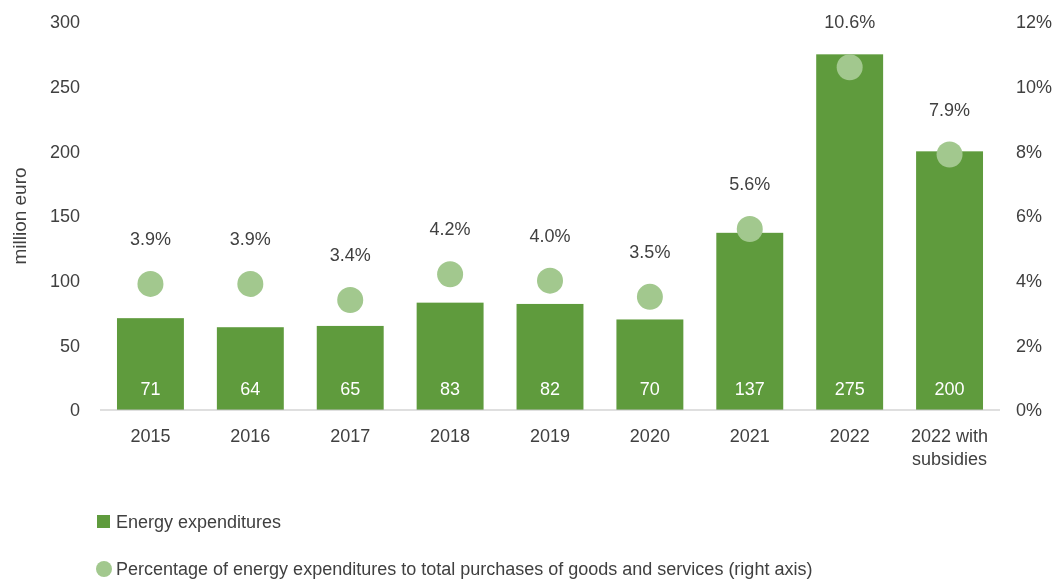  I want to click on data-label: 200, so click(949, 389).